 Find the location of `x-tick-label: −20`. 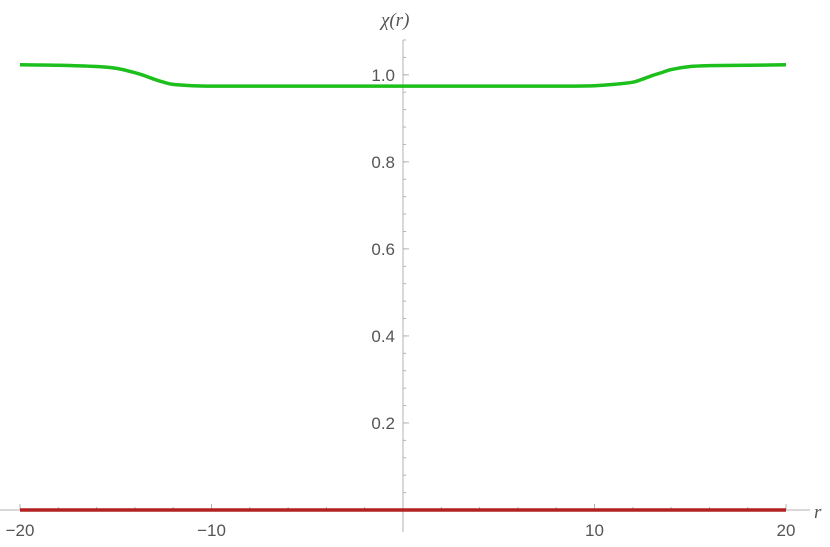

x-tick-label: −20 is located at coordinates (20, 530).